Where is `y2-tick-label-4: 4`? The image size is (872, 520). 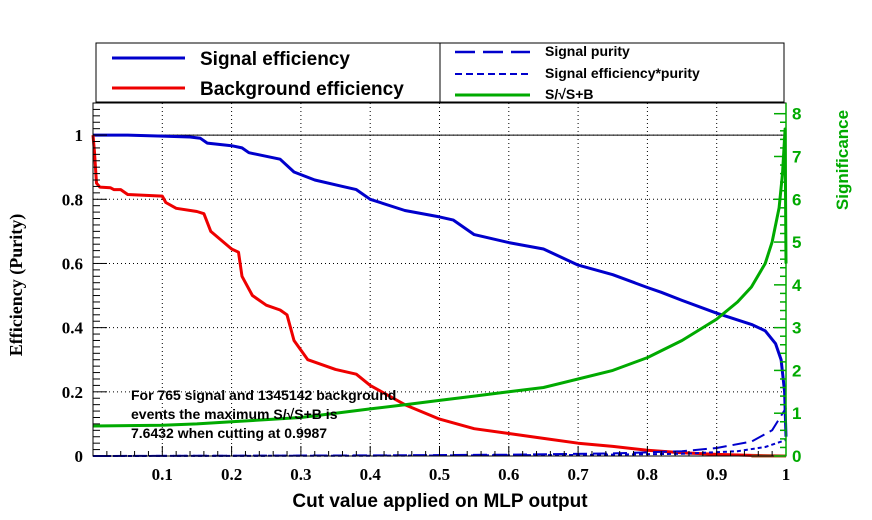
y2-tick-label-4: 4 is located at coordinates (797, 285).